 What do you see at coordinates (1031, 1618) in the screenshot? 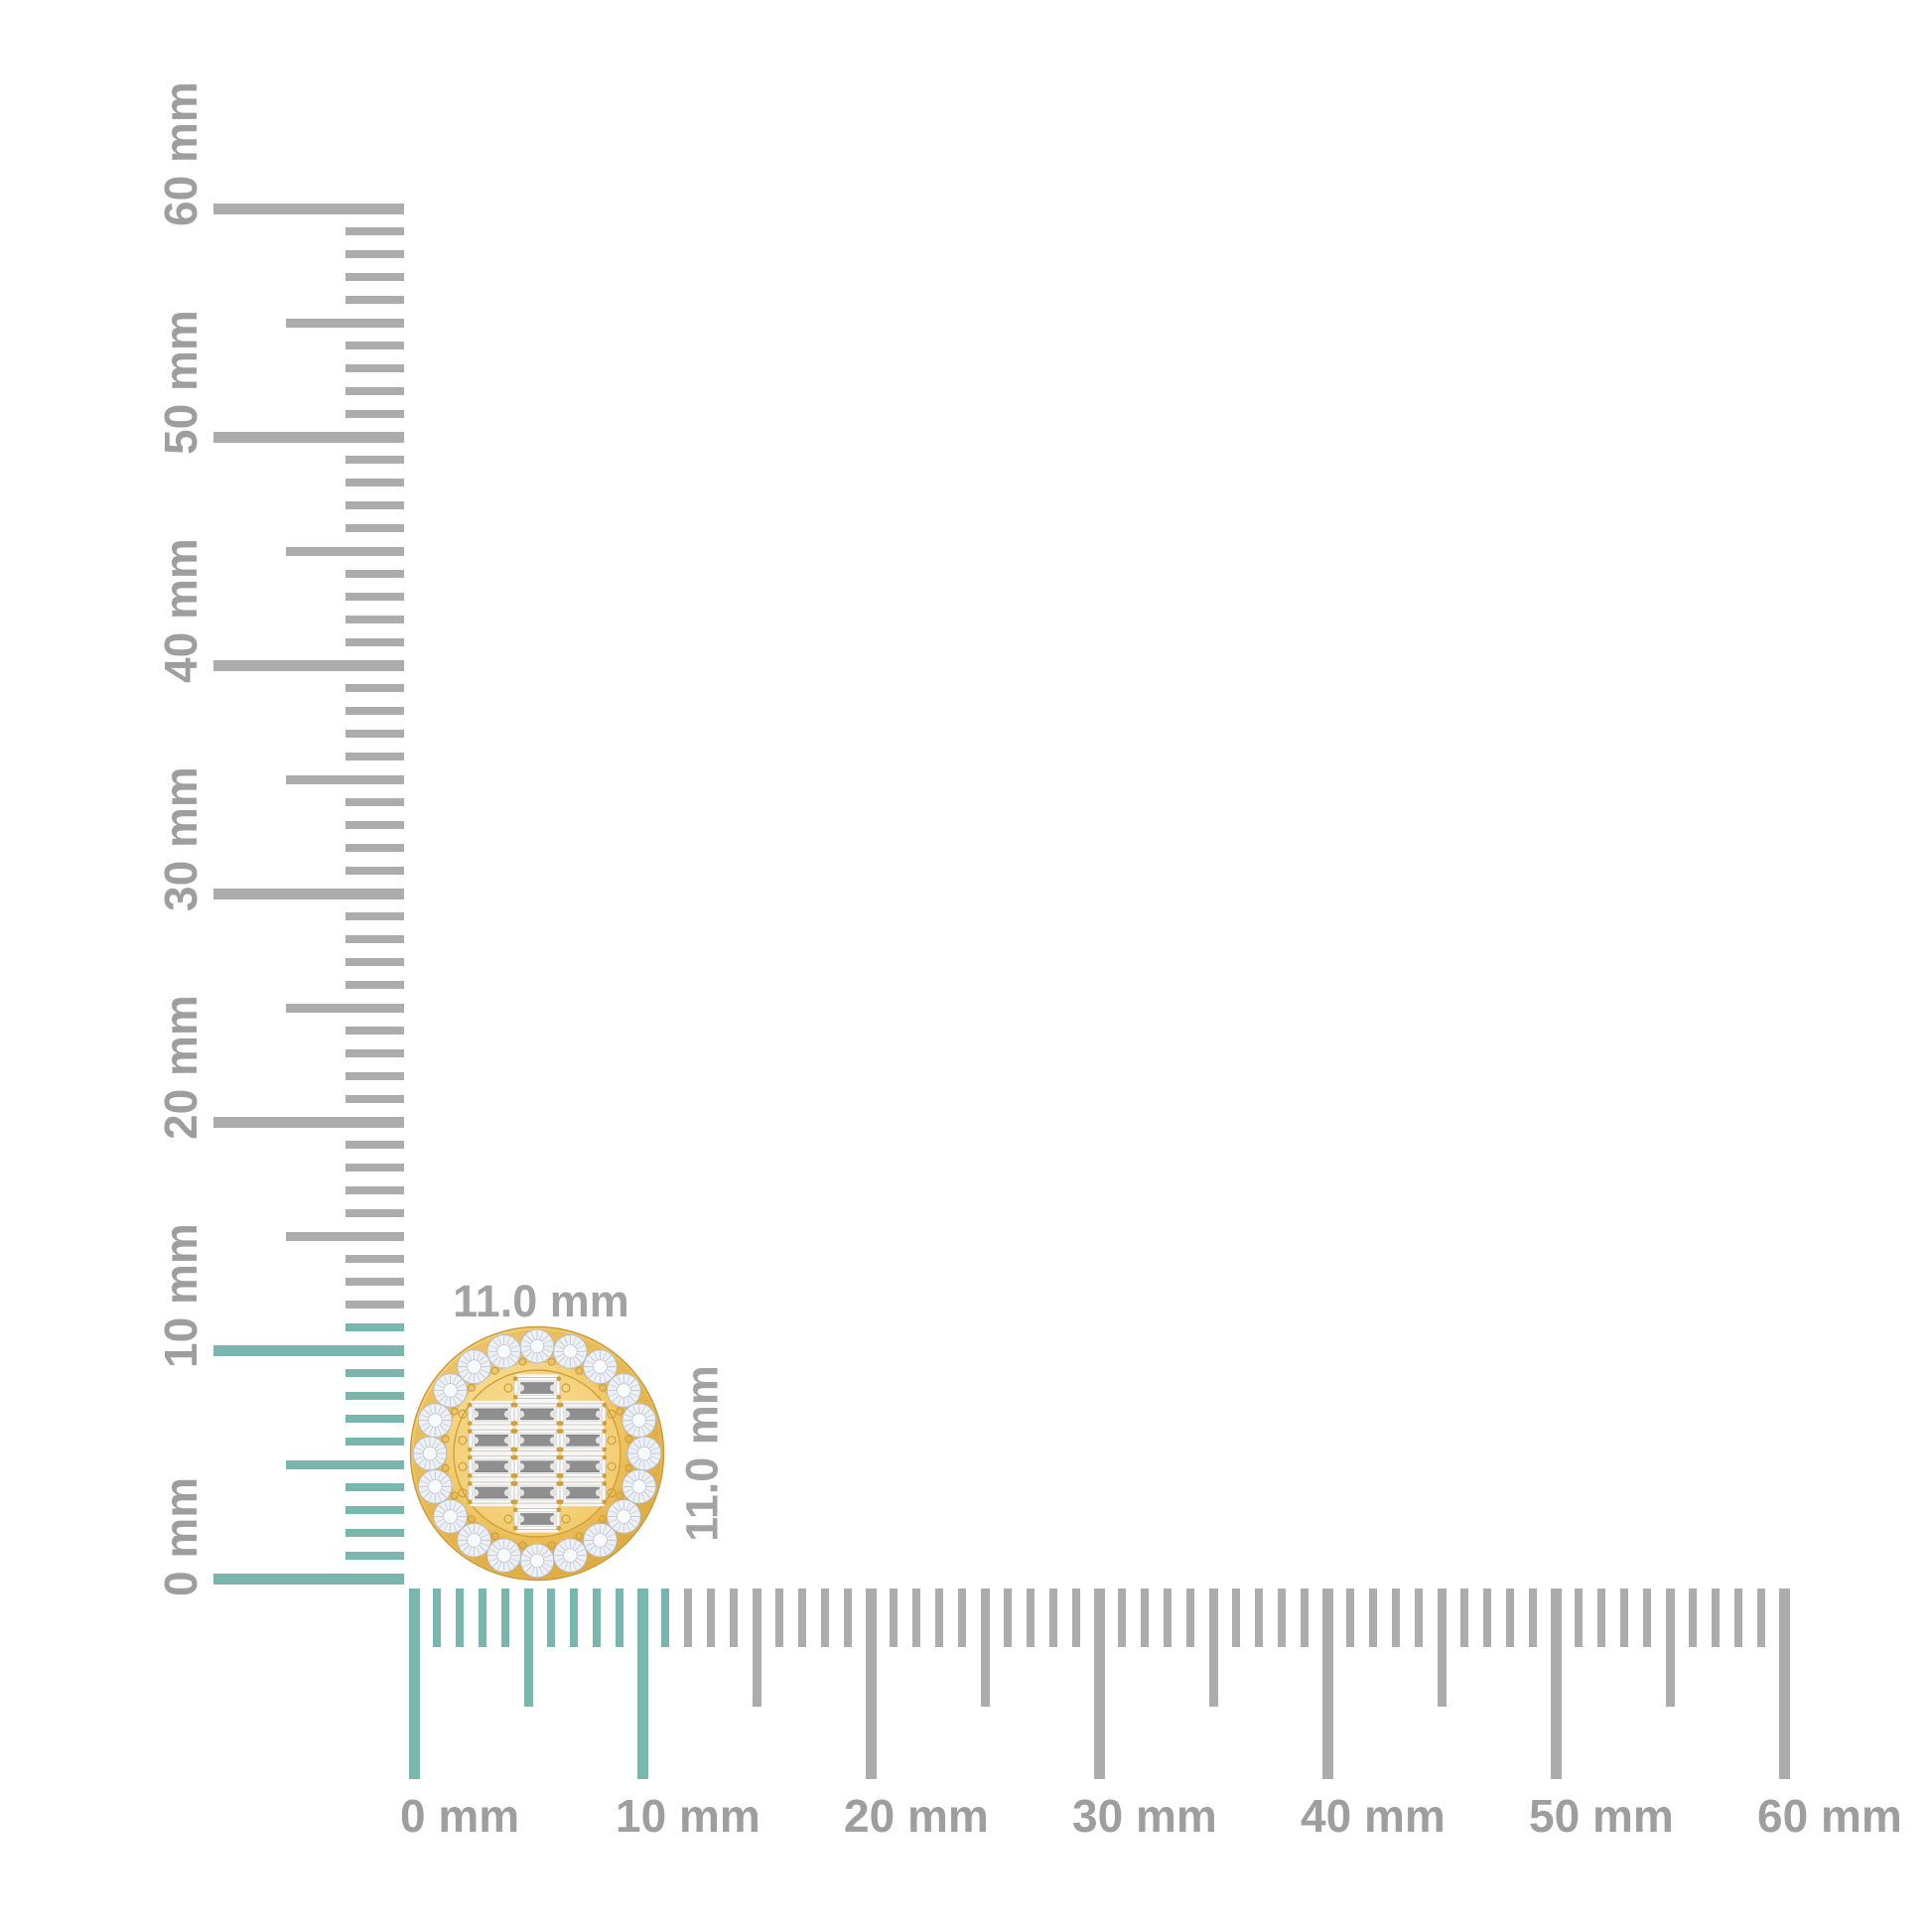
I see `hruler-tick-27mm` at bounding box center [1031, 1618].